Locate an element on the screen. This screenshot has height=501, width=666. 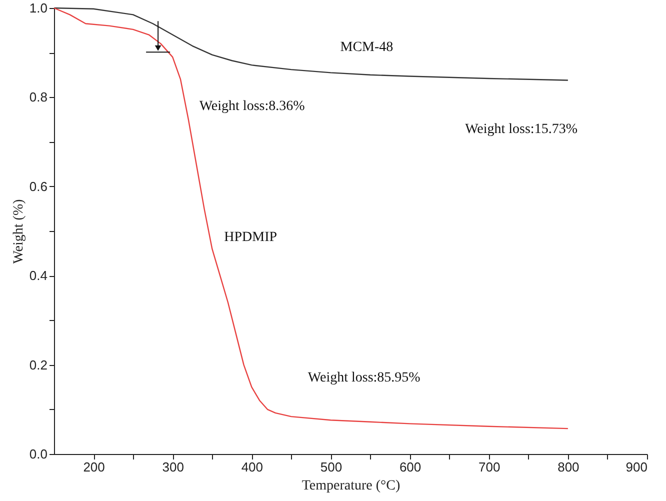
x-tick-label: 900 is located at coordinates (637, 467).